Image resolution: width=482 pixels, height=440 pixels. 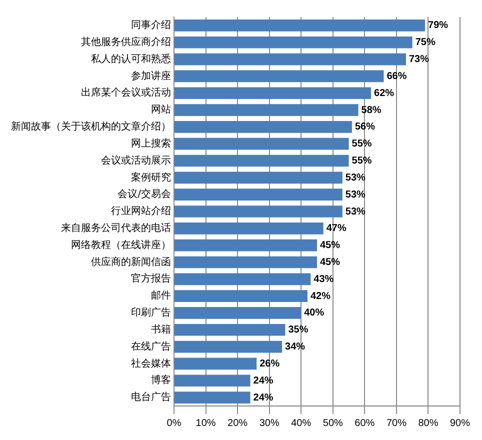 I want to click on y-tick-label: 书籍, so click(x=161, y=329).